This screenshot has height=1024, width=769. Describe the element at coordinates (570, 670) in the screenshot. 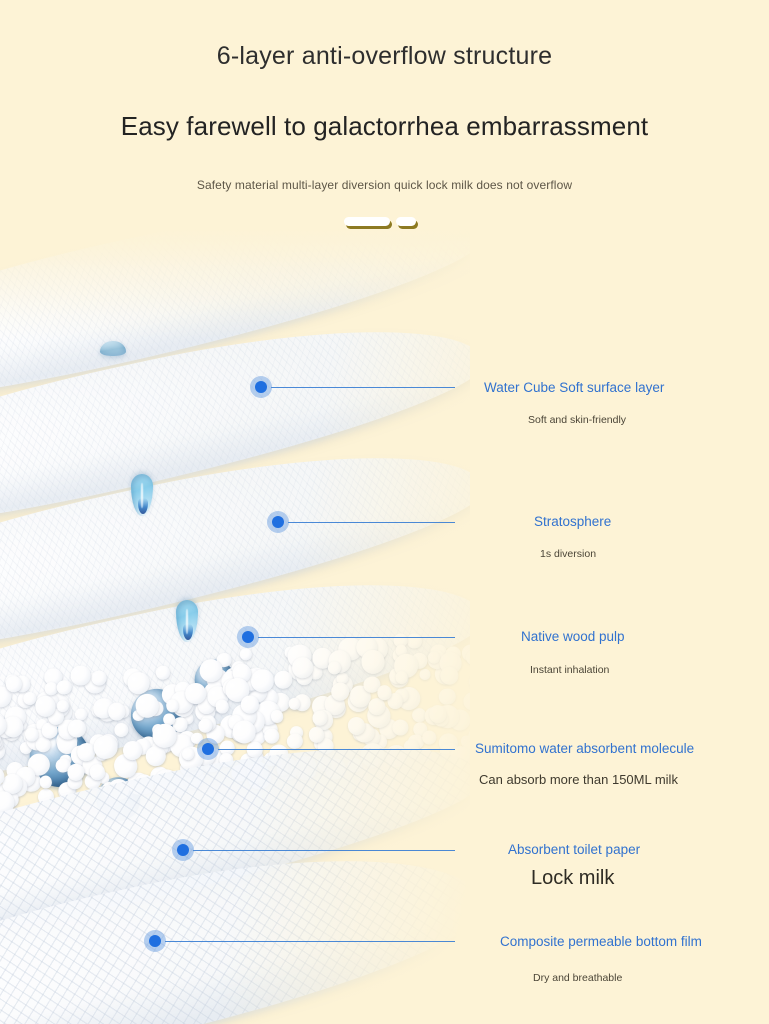

I see `callout-description: Instant inhalation` at that location.